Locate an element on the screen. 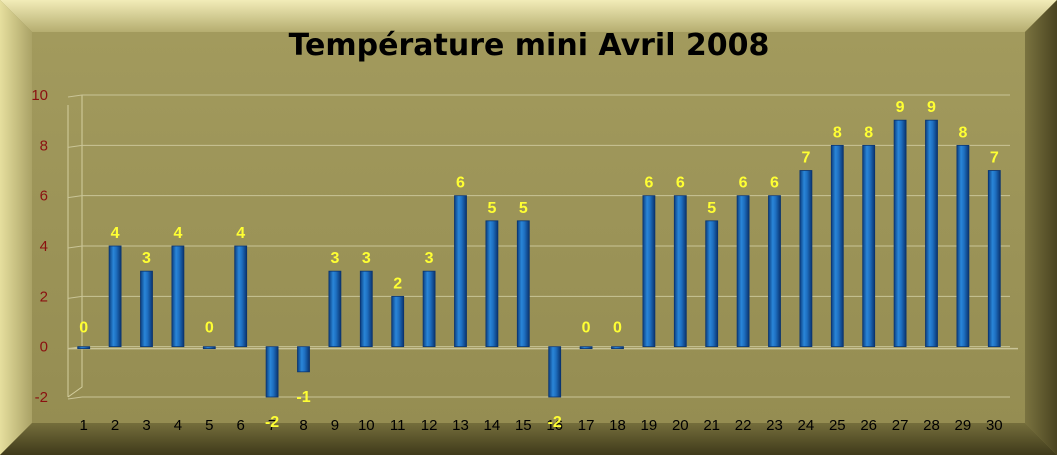  y-tick-label: 10 is located at coordinates (39, 95).